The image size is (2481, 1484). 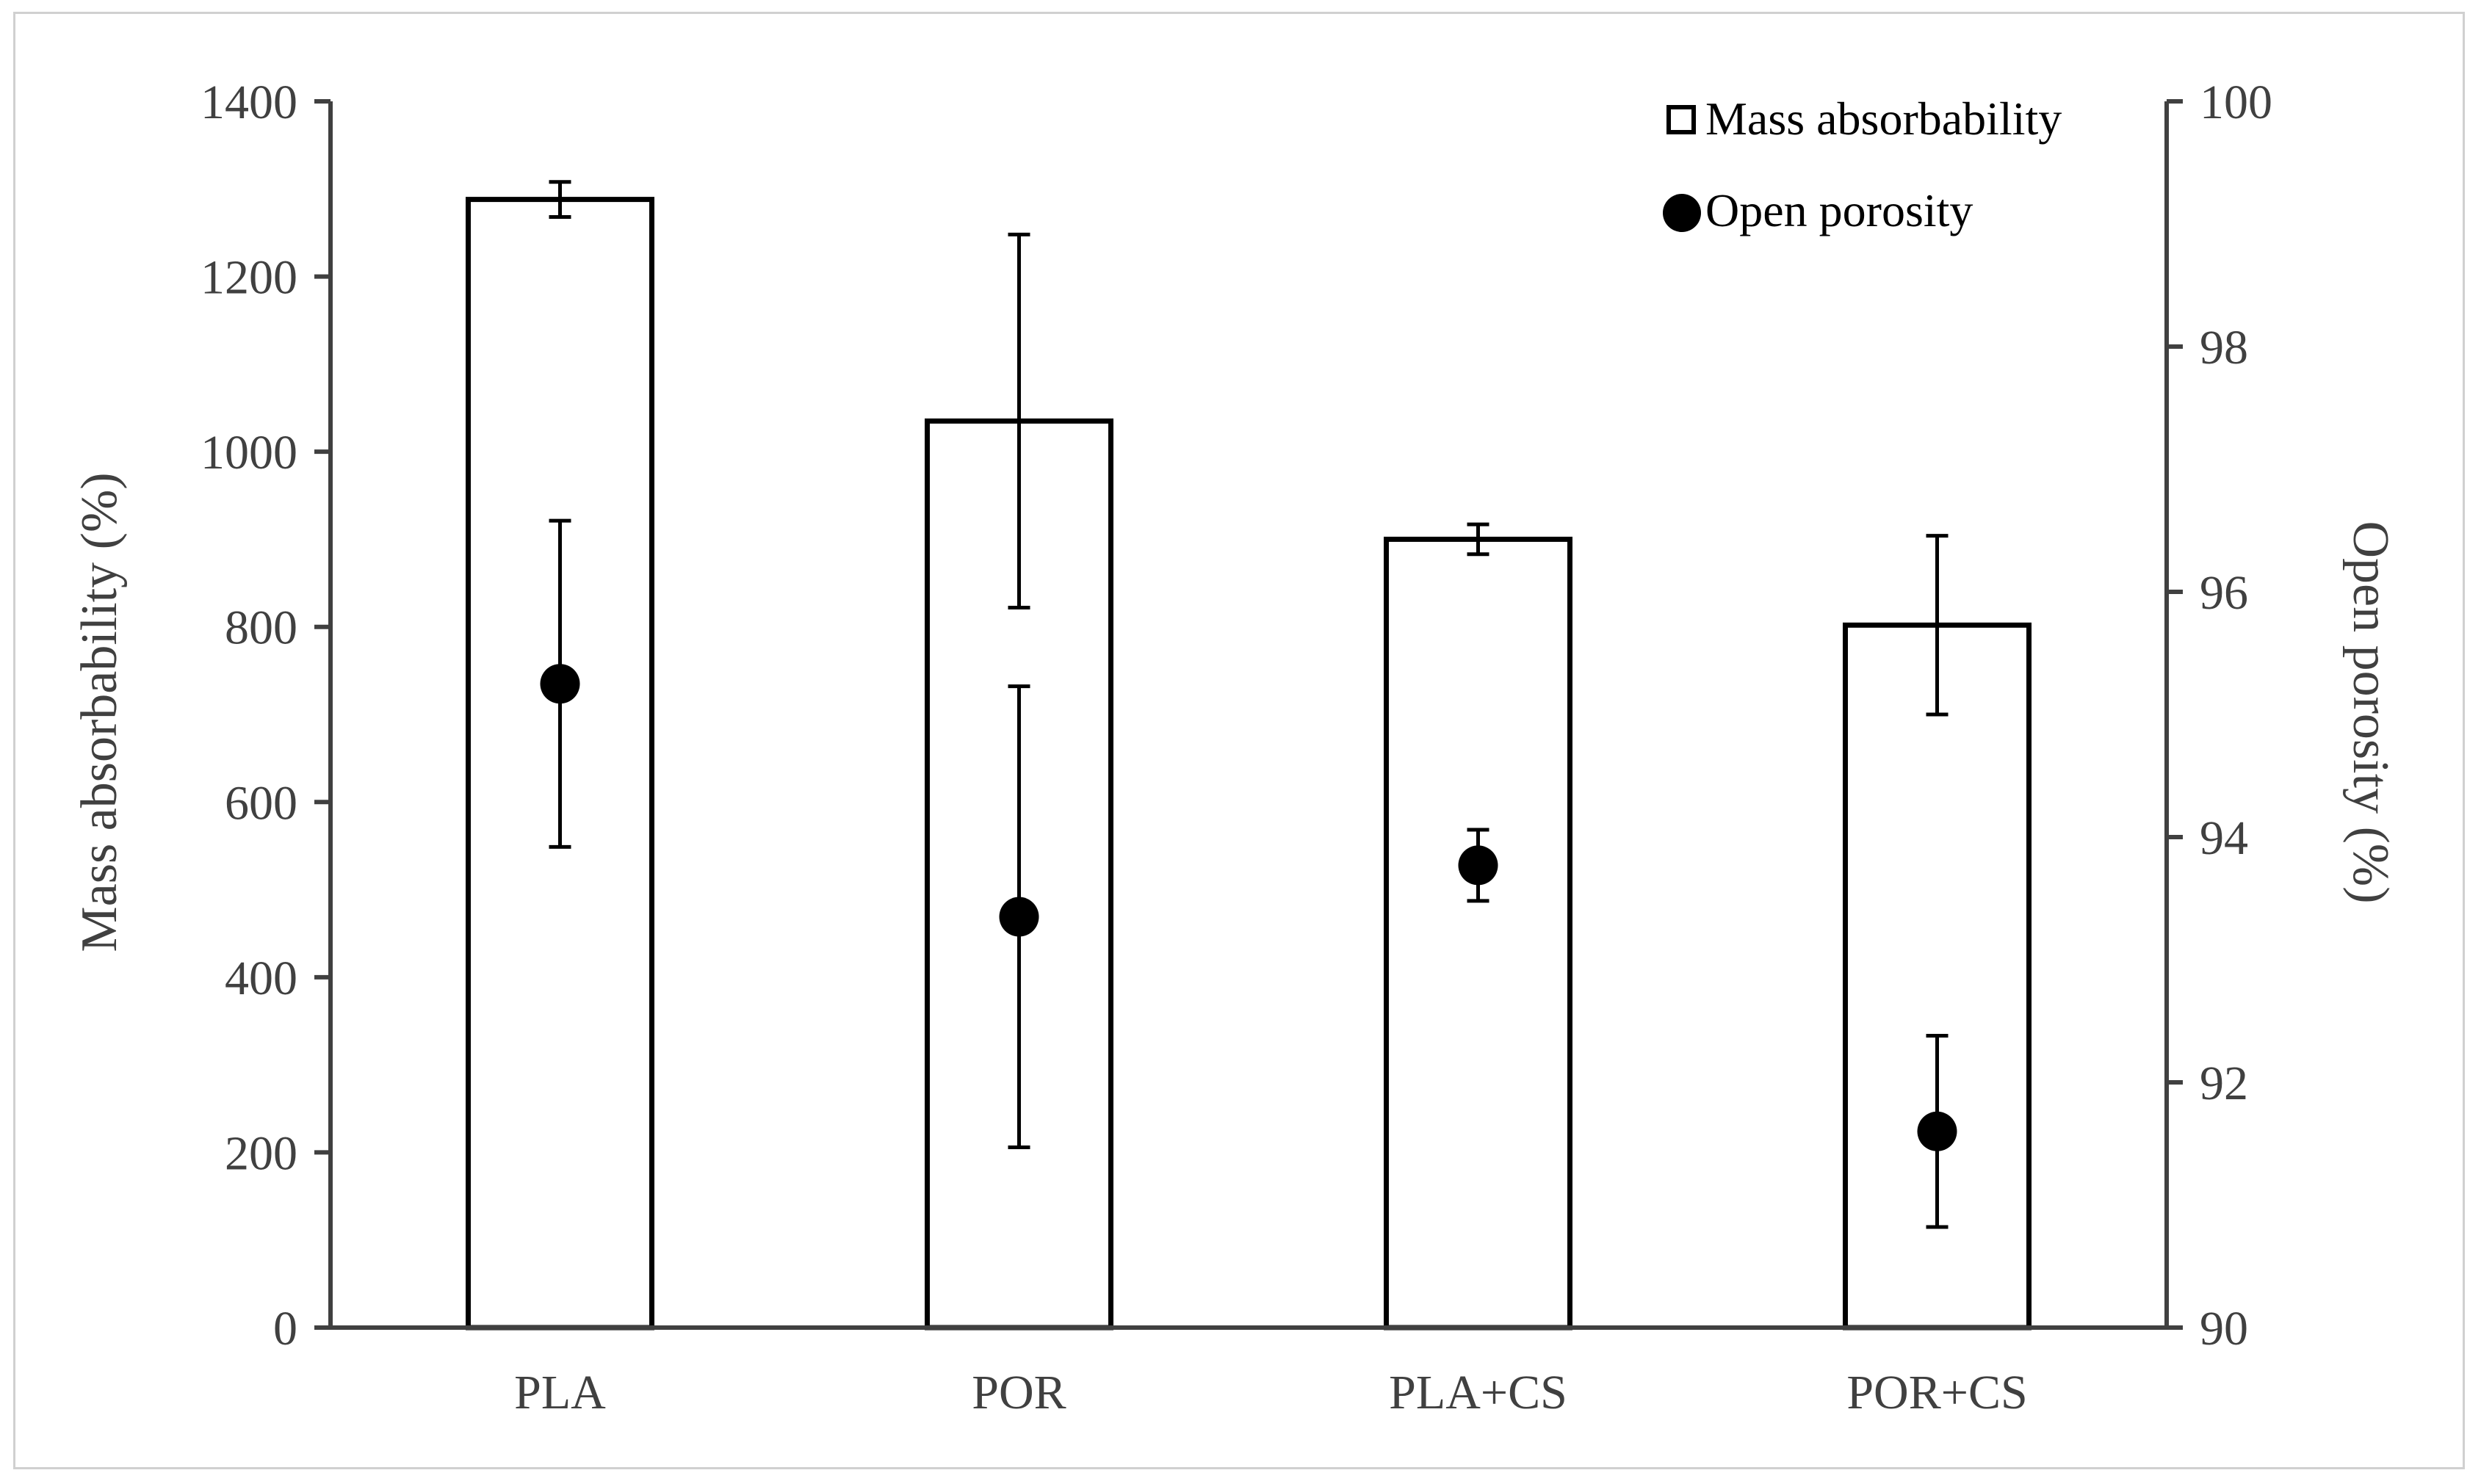 What do you see at coordinates (1839, 210) in the screenshot?
I see `legend-label-point: Open porosity` at bounding box center [1839, 210].